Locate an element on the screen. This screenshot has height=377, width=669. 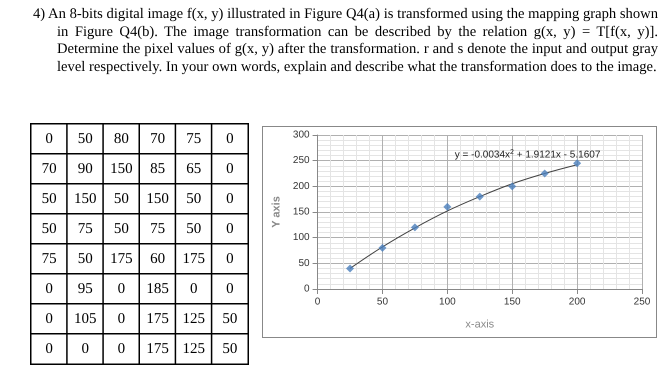
y-tick-label: 250 is located at coordinates (301, 160).